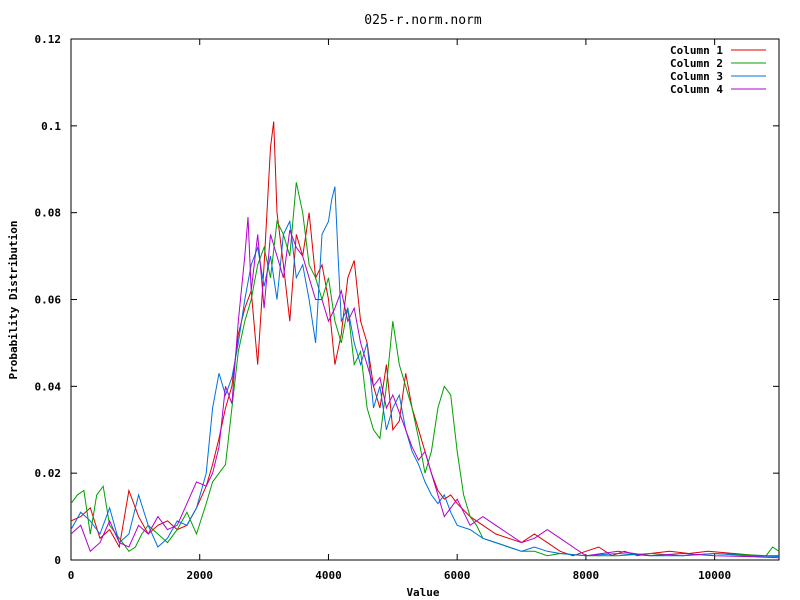  Describe the element at coordinates (696, 50) in the screenshot. I see `legend-label-1: Column 1` at that location.